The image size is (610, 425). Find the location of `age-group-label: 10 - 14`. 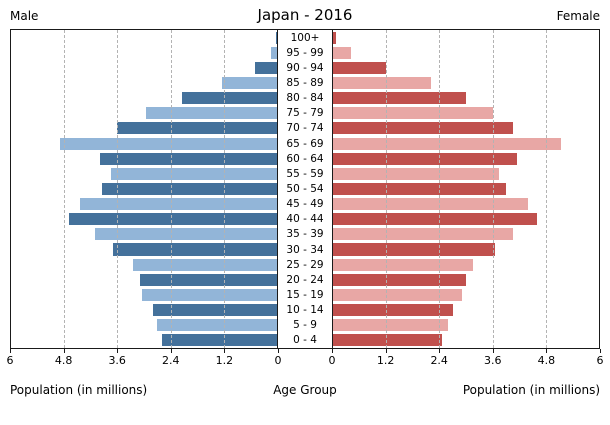

age-group-label: 10 - 14 is located at coordinates (305, 310).